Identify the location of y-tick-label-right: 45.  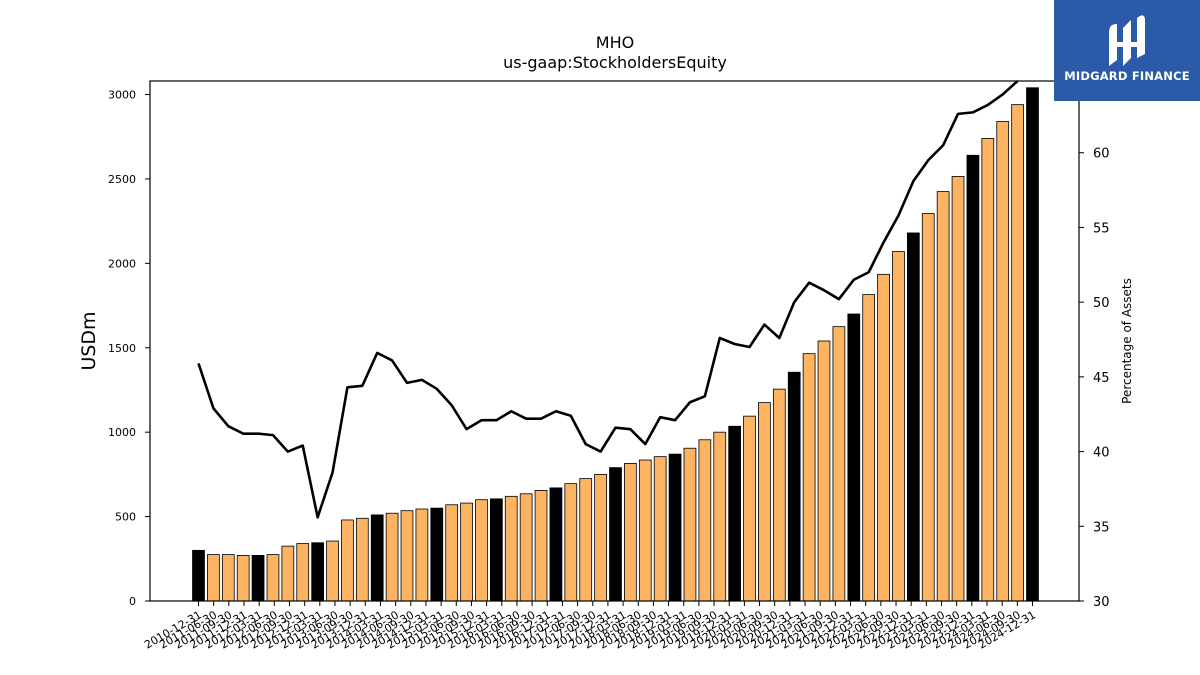
(1101, 378).